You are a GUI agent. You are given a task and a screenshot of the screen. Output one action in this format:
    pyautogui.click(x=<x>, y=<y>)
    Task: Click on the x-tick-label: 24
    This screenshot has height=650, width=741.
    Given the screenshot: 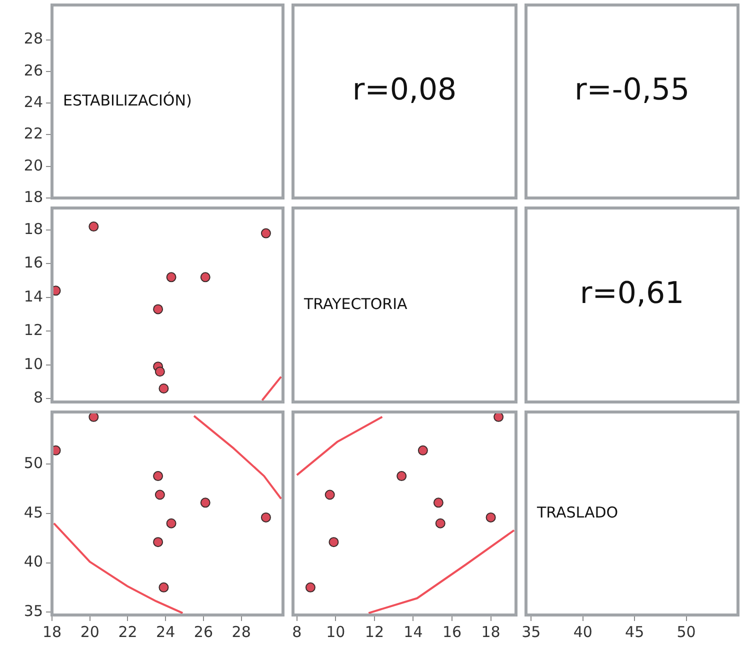 What is the action you would take?
    pyautogui.click(x=166, y=631)
    